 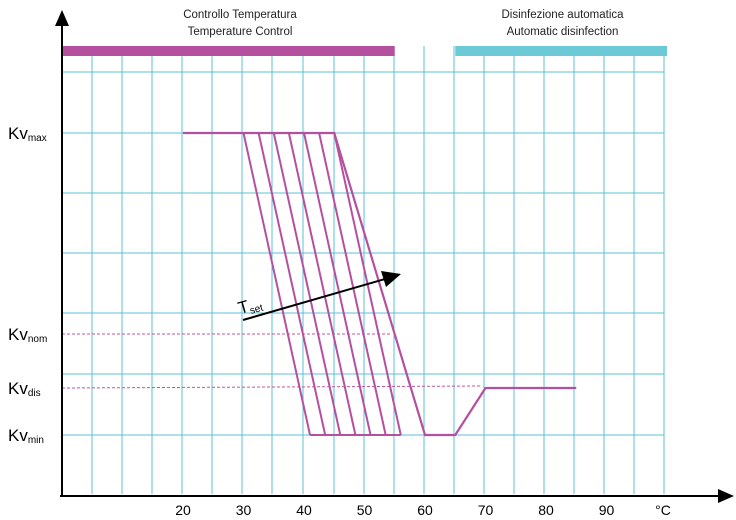 What do you see at coordinates (304, 510) in the screenshot?
I see `x-tick-label: 40` at bounding box center [304, 510].